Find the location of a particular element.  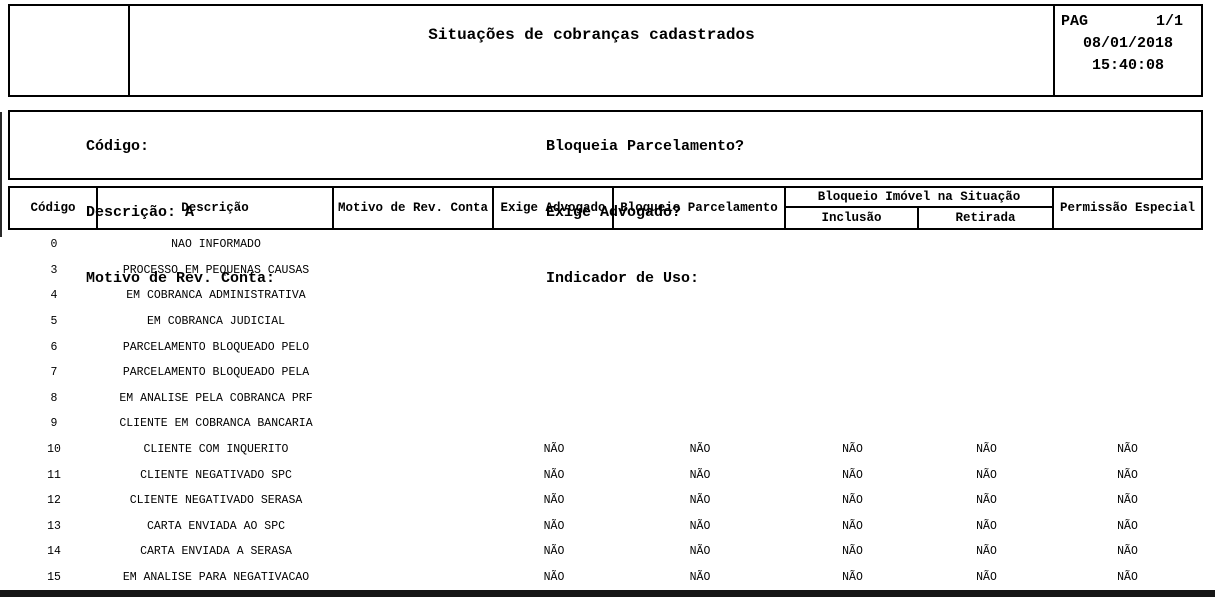

column-header-retirada: Retirada is located at coordinates (985, 218).